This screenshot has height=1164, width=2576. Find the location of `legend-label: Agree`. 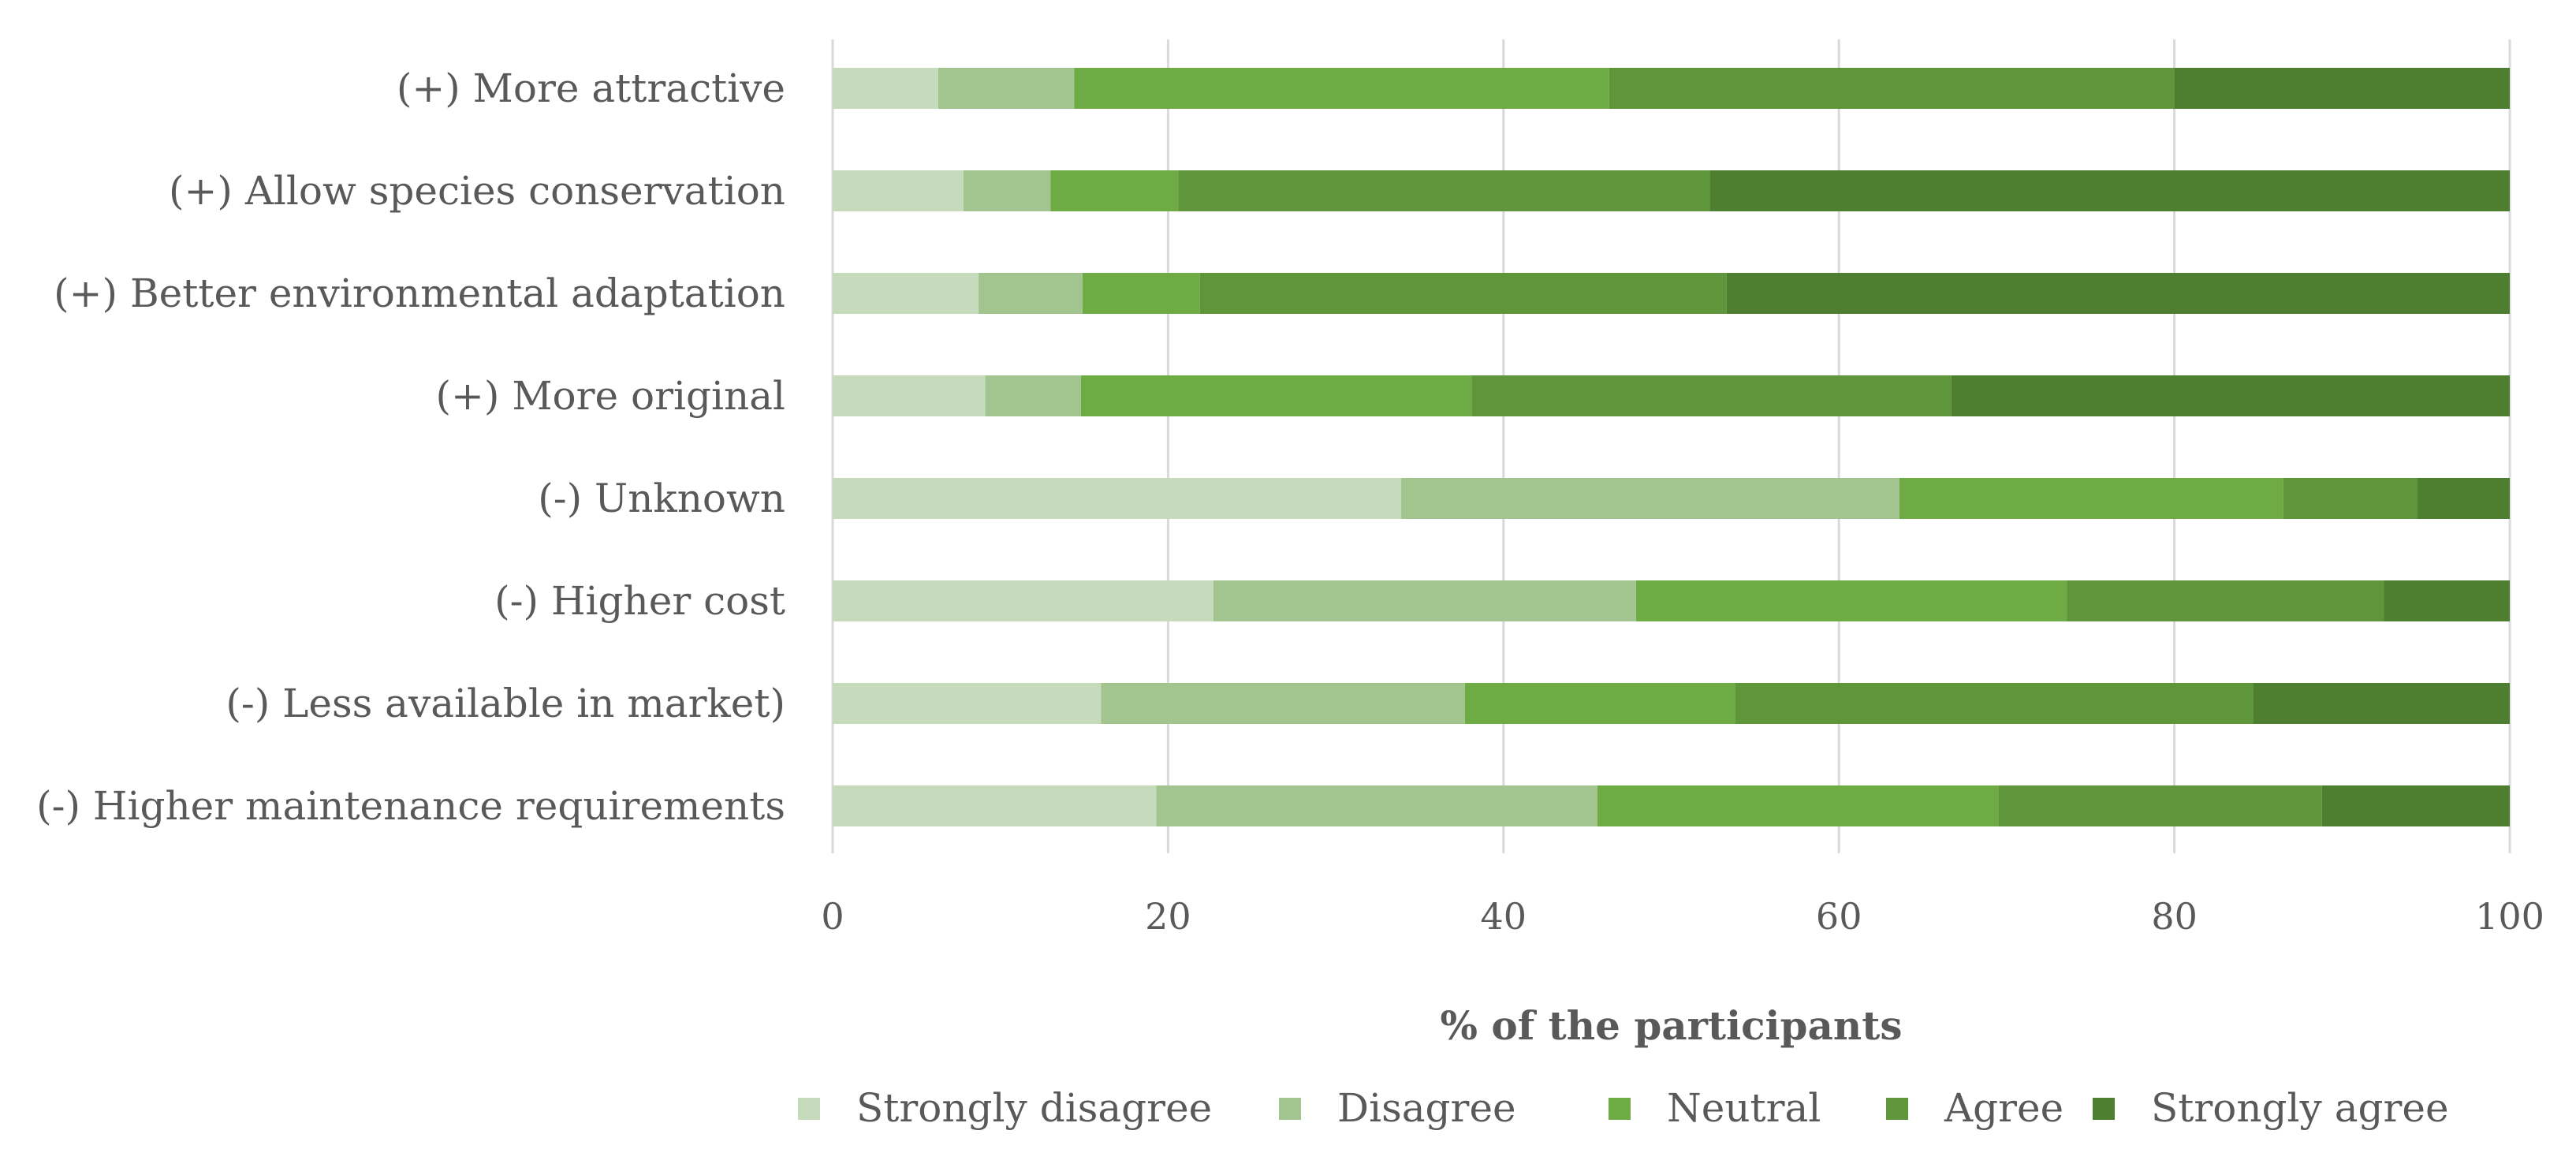

legend-label: Agree is located at coordinates (2003, 1108).